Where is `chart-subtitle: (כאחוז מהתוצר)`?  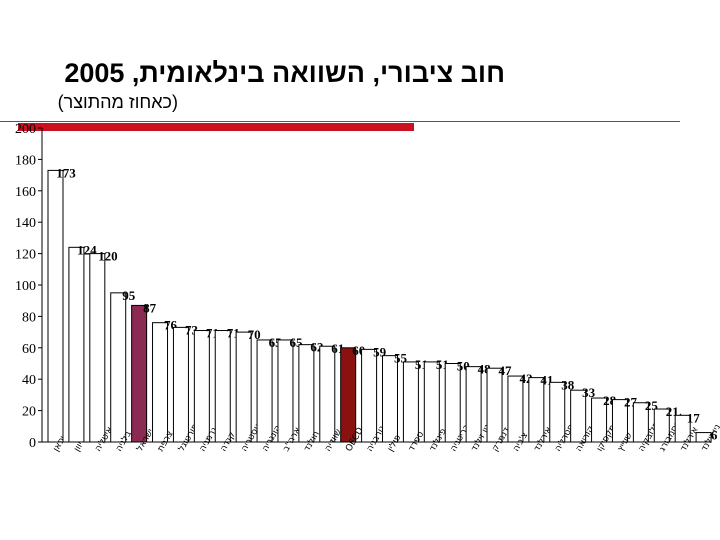 chart-subtitle: (כאחוז מהתוצר) is located at coordinates (117, 102).